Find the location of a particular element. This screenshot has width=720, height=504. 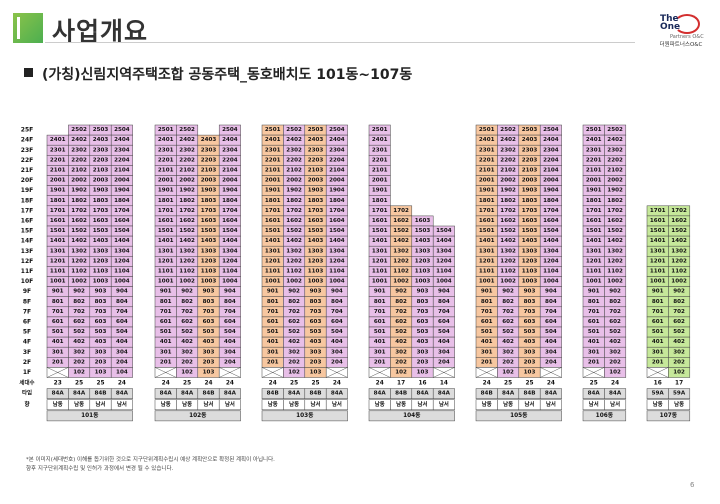

type-cell is located at coordinates (121, 393).